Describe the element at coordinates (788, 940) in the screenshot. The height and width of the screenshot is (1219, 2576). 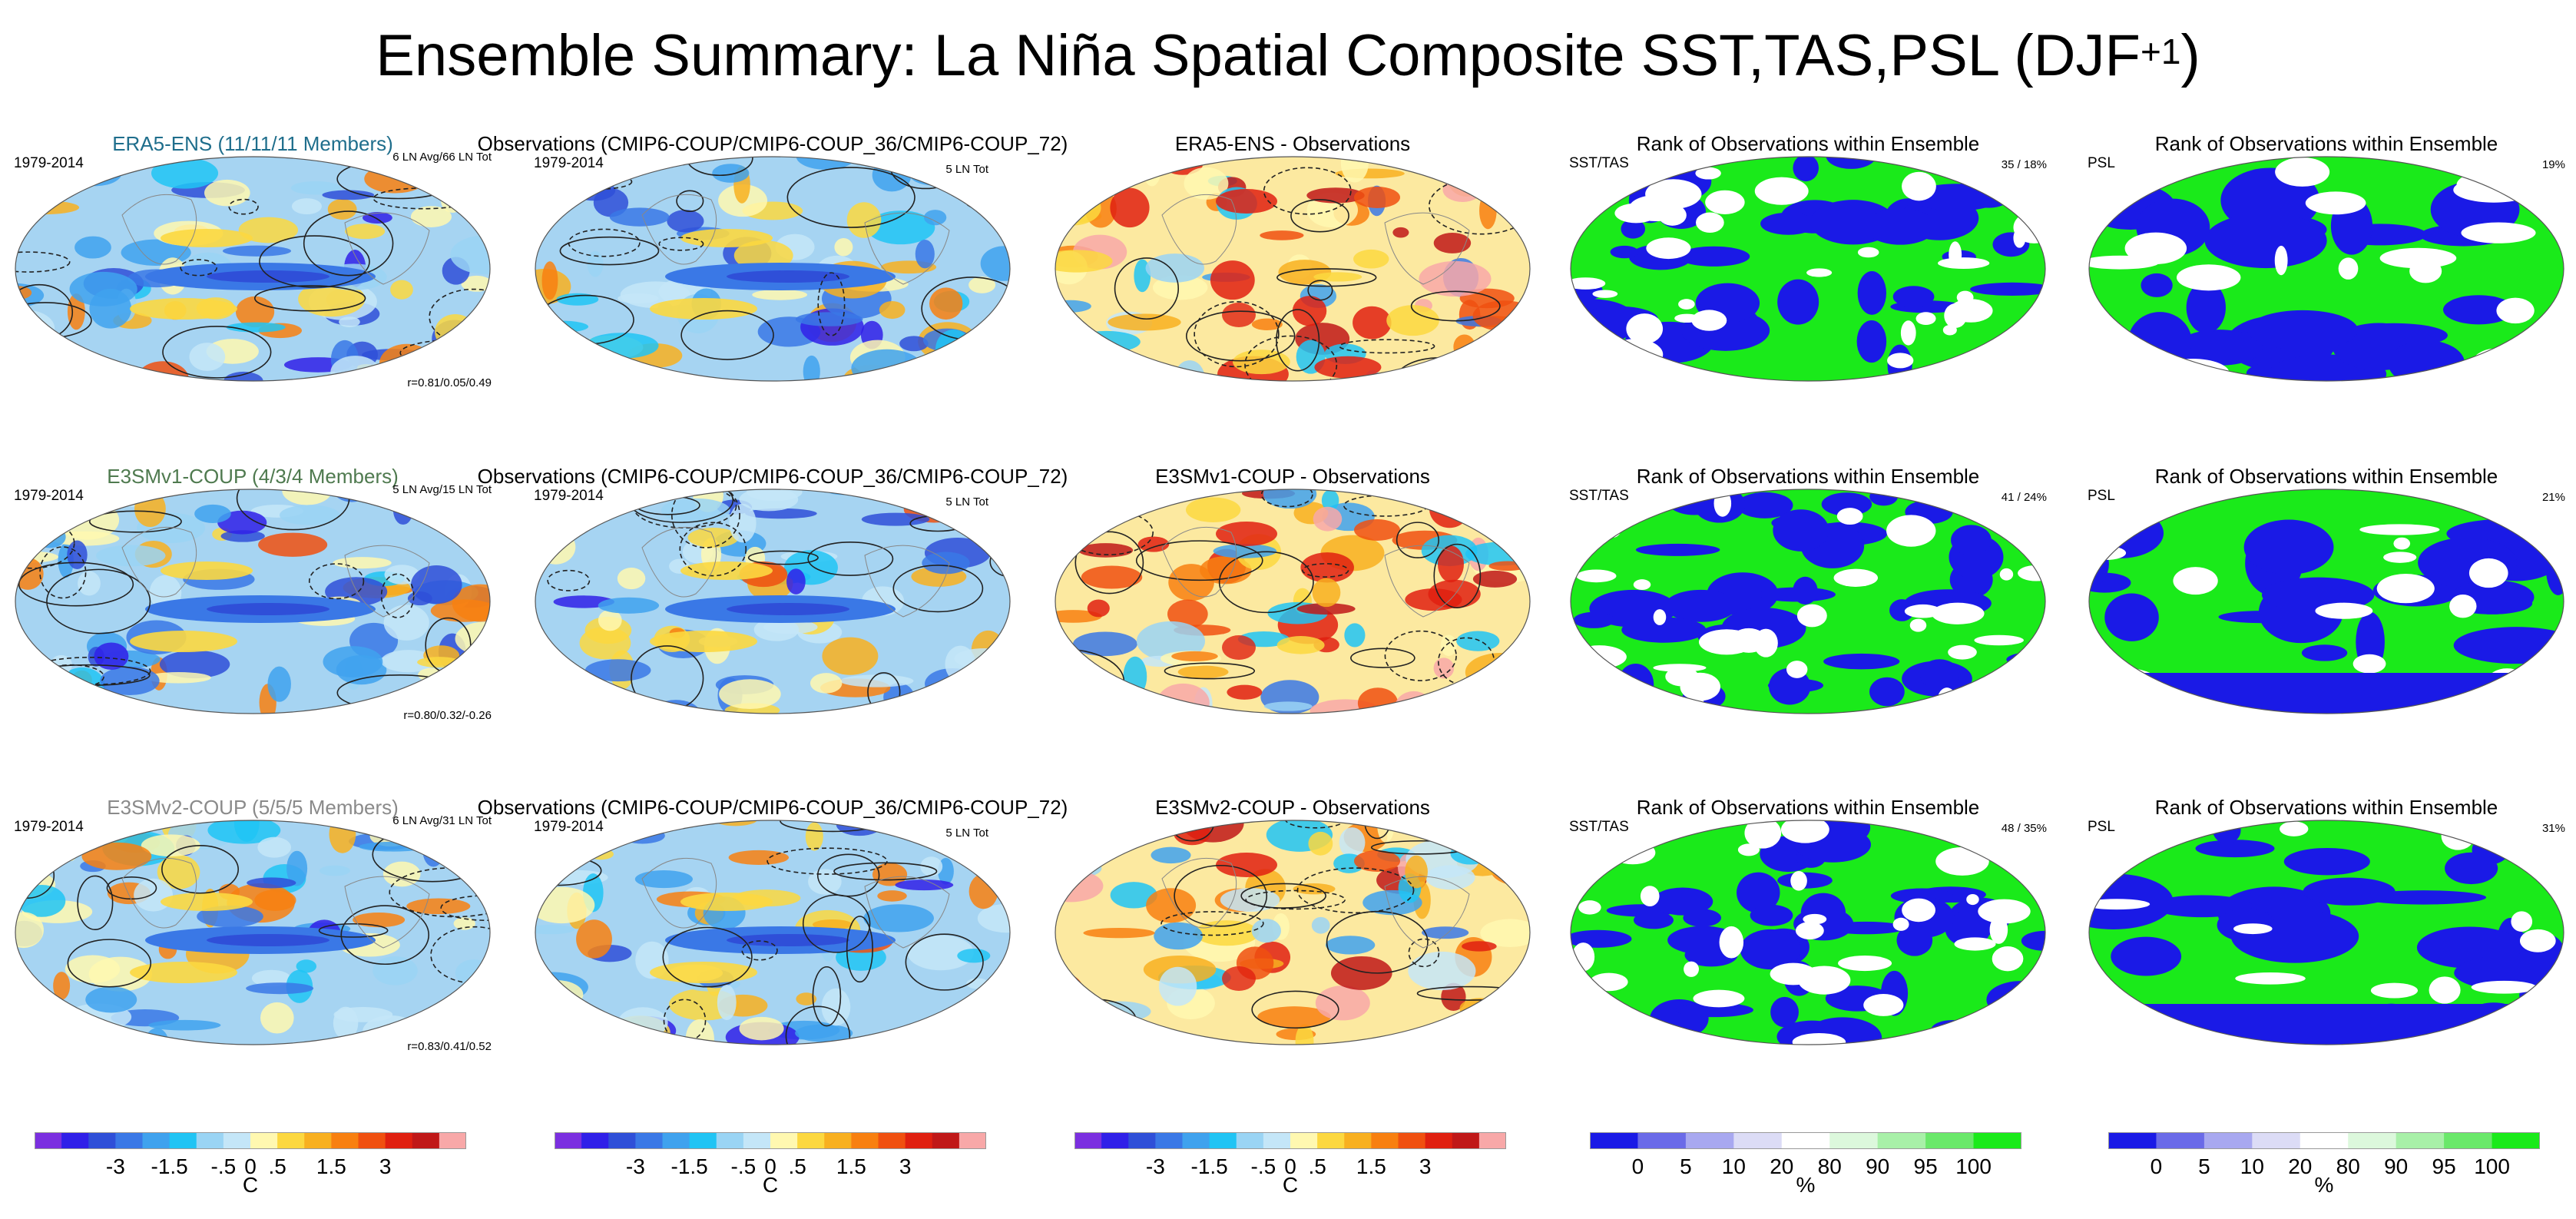
I see `cold-tongue-core` at that location.